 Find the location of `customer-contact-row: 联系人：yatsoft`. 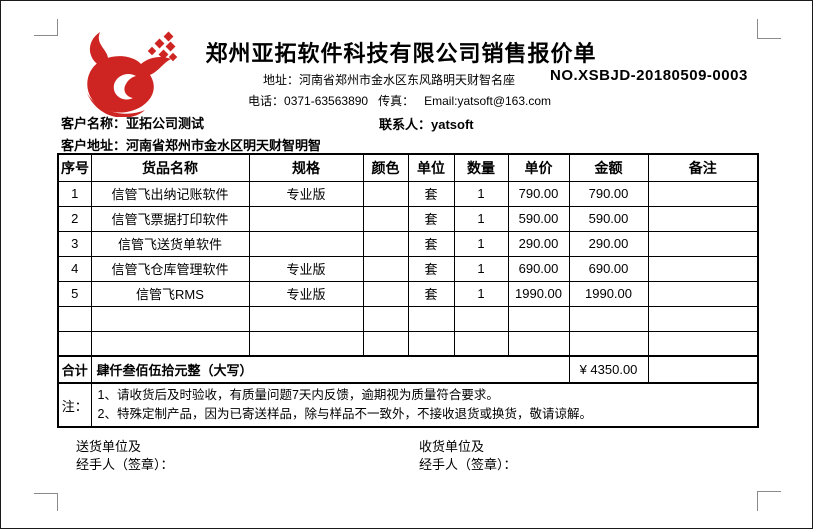

customer-contact-row: 联系人：yatsoft is located at coordinates (426, 123).